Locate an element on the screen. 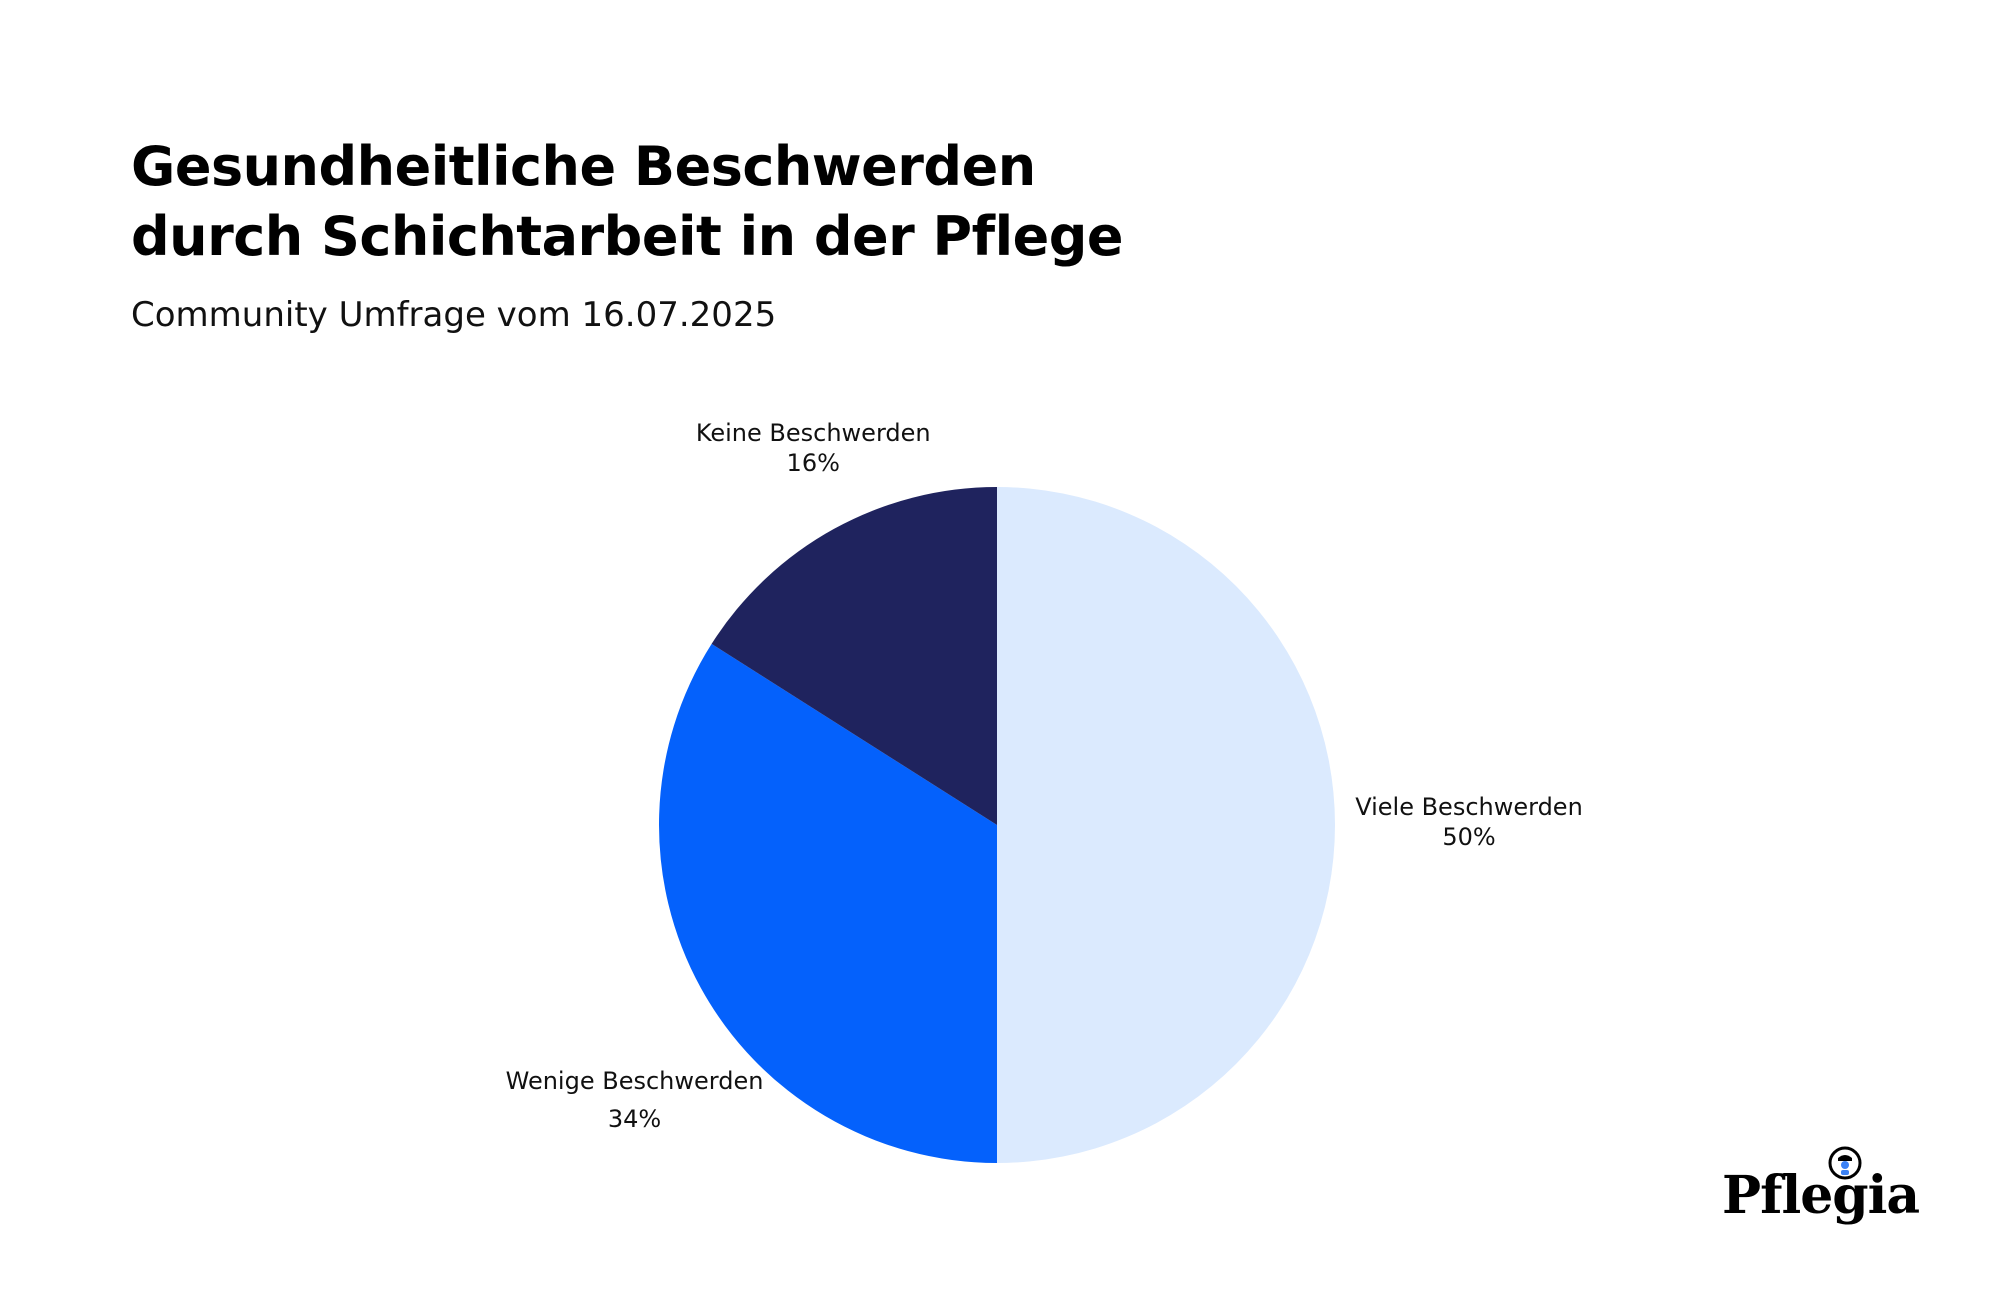 The image size is (2000, 1304). slice-label-3: Keine Beschwerden is located at coordinates (813, 433).